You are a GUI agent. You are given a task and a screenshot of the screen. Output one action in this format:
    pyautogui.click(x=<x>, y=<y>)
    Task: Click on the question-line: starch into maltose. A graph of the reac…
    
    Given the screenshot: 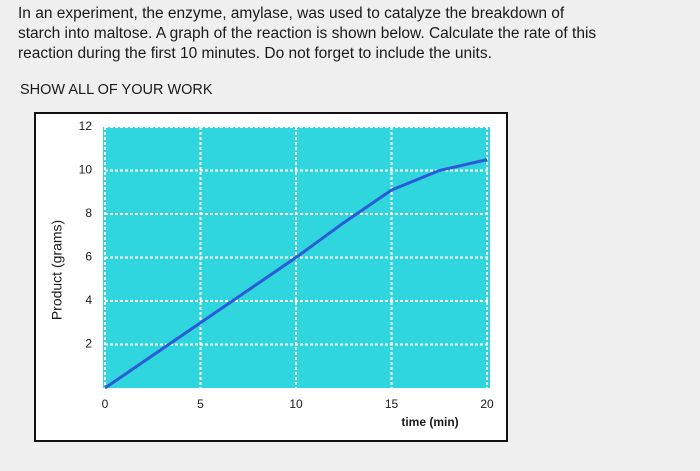 What is the action you would take?
    pyautogui.click(x=307, y=33)
    